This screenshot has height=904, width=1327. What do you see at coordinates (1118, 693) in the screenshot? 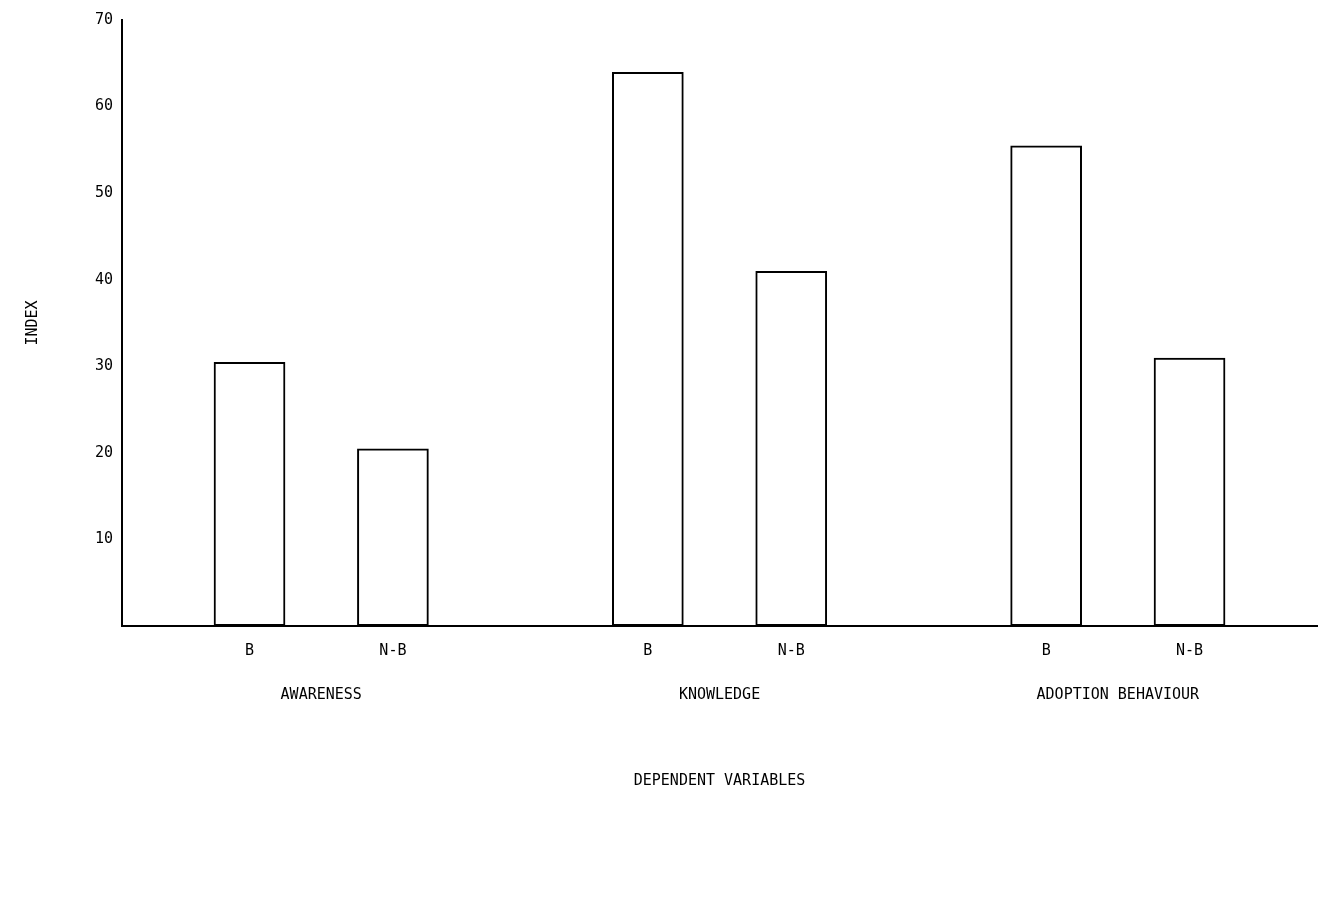
I see `x-tick-label: ADOPTION BEHAVIOUR` at bounding box center [1118, 693].